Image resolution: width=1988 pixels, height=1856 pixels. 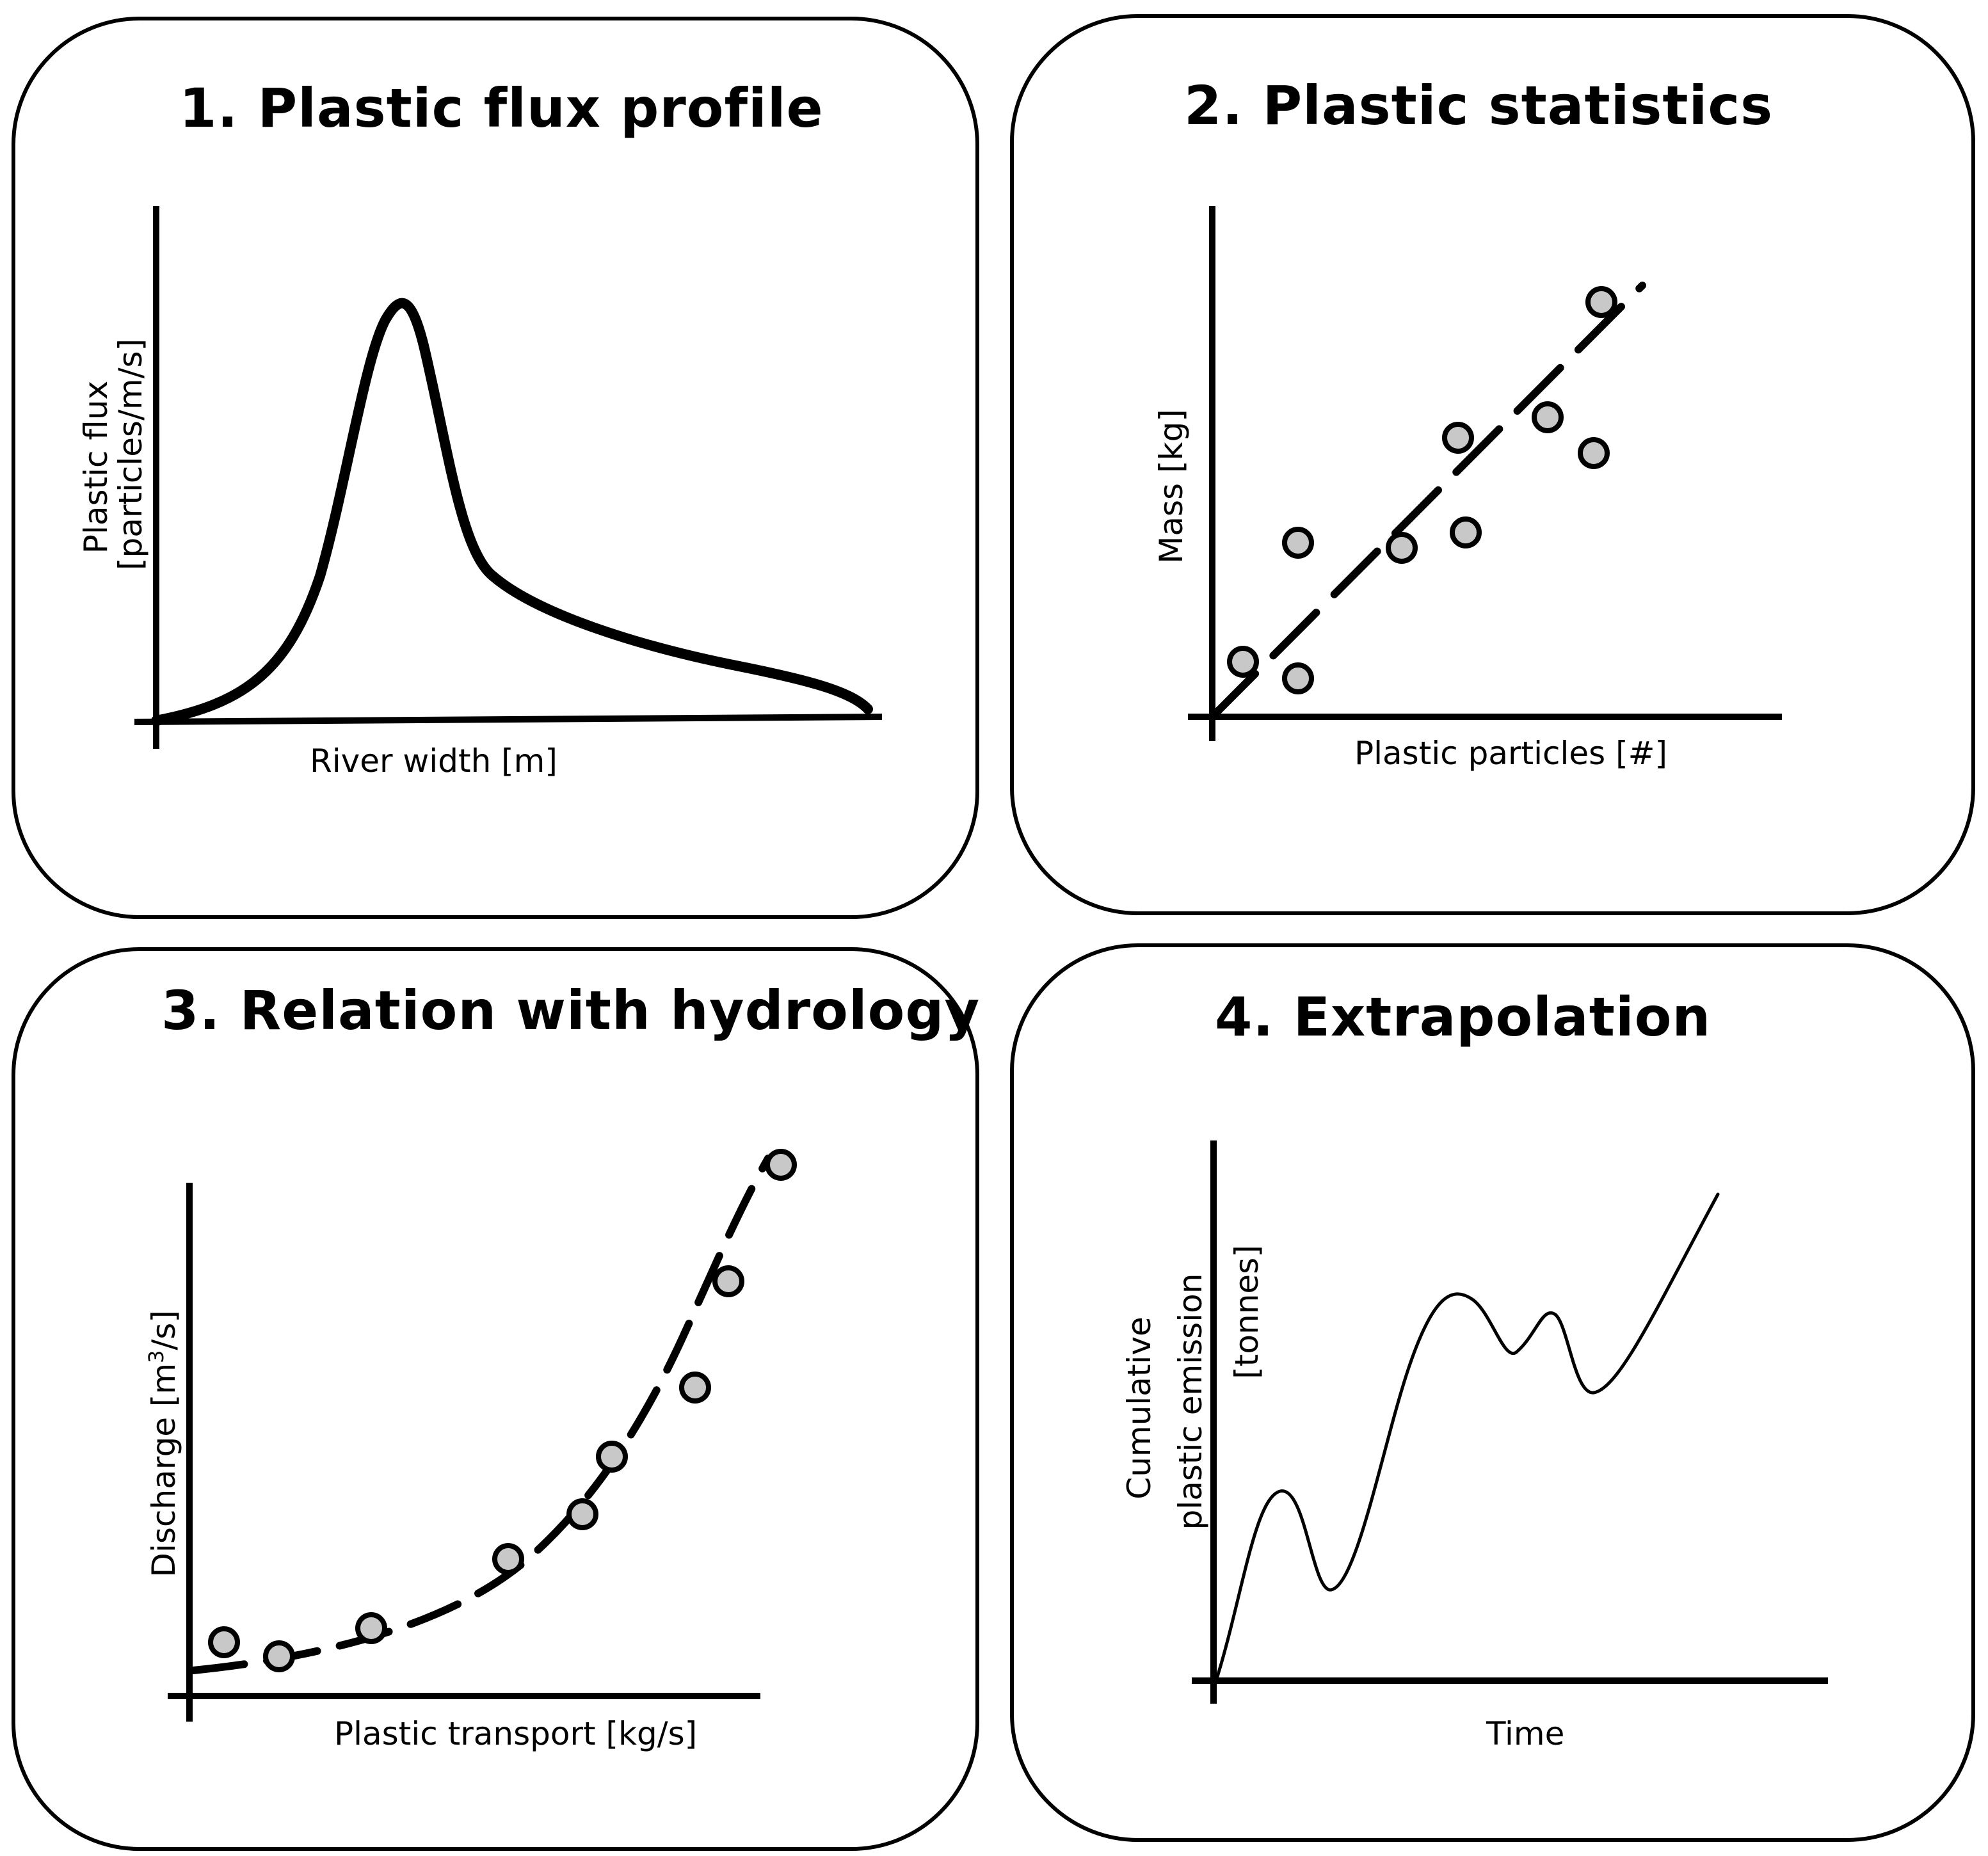 I want to click on panel-1-title: 1. Plastic flux profile, so click(x=501, y=108).